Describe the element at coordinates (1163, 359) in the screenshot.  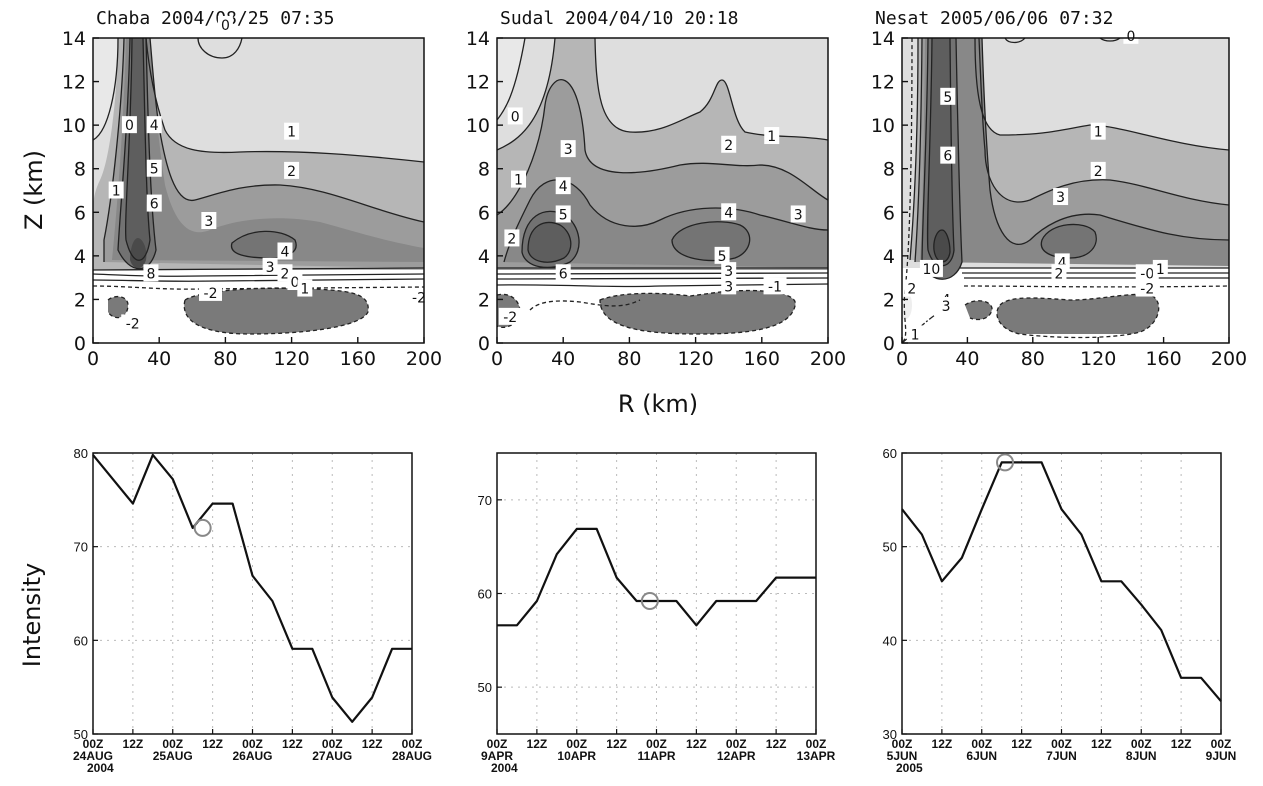
I see `x-tick-label-nesat-4: 160` at that location.